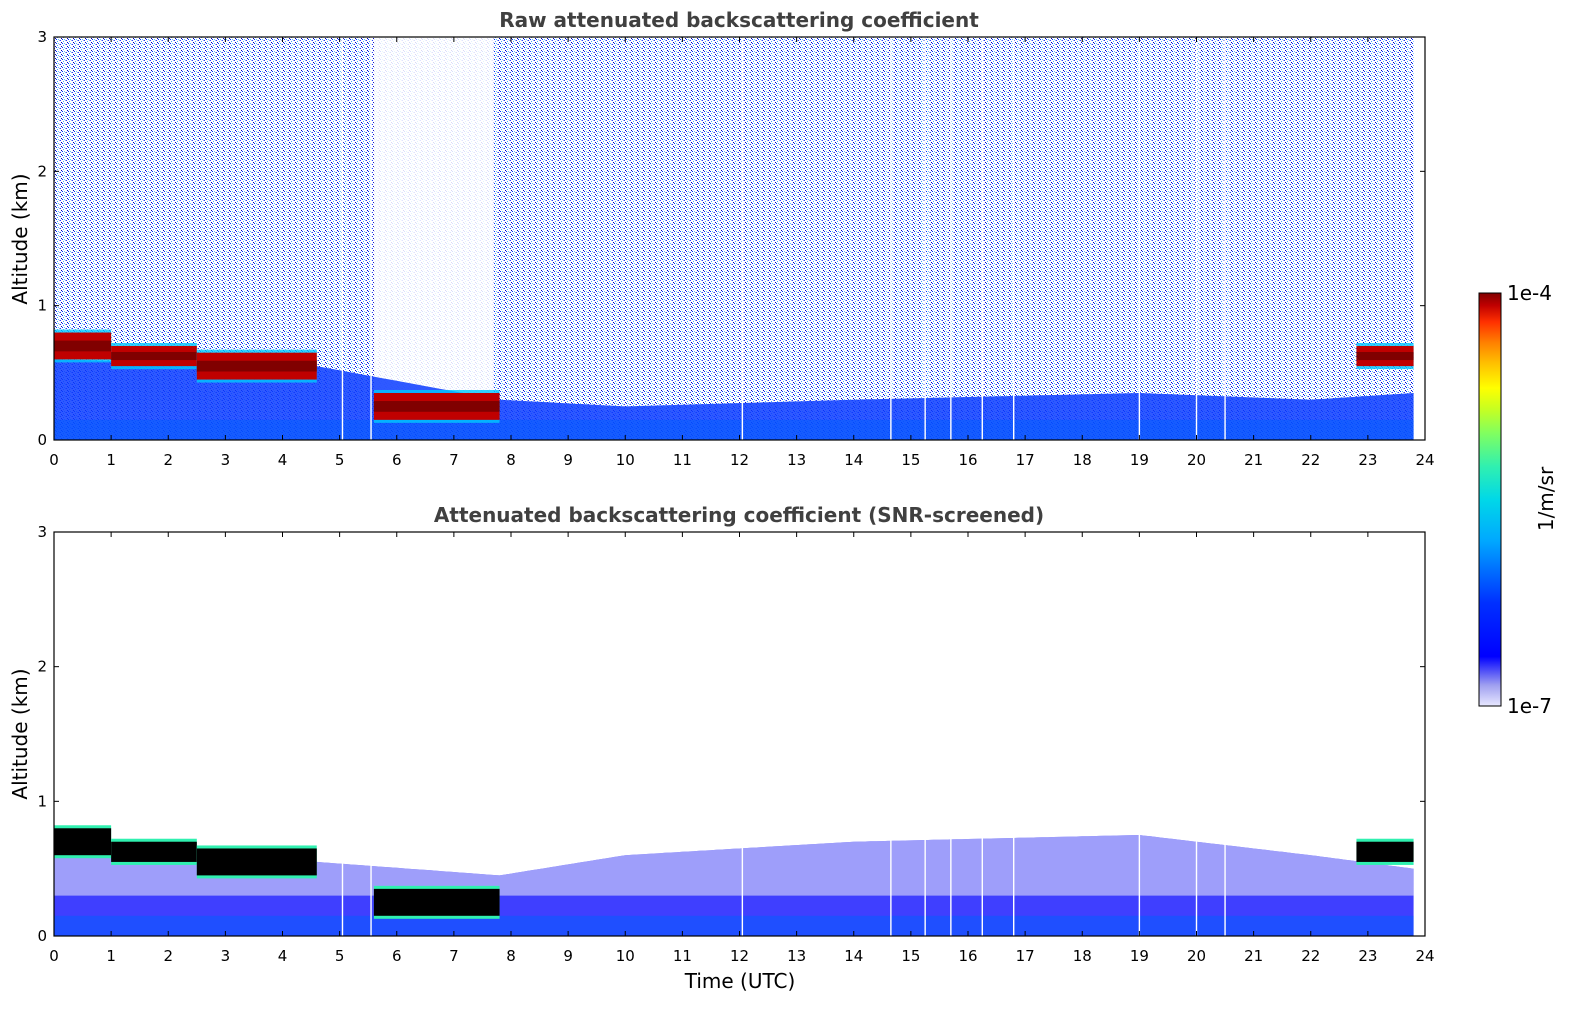 The width and height of the screenshot is (1595, 1020). I want to click on x-tick-label: 4, so click(283, 460).